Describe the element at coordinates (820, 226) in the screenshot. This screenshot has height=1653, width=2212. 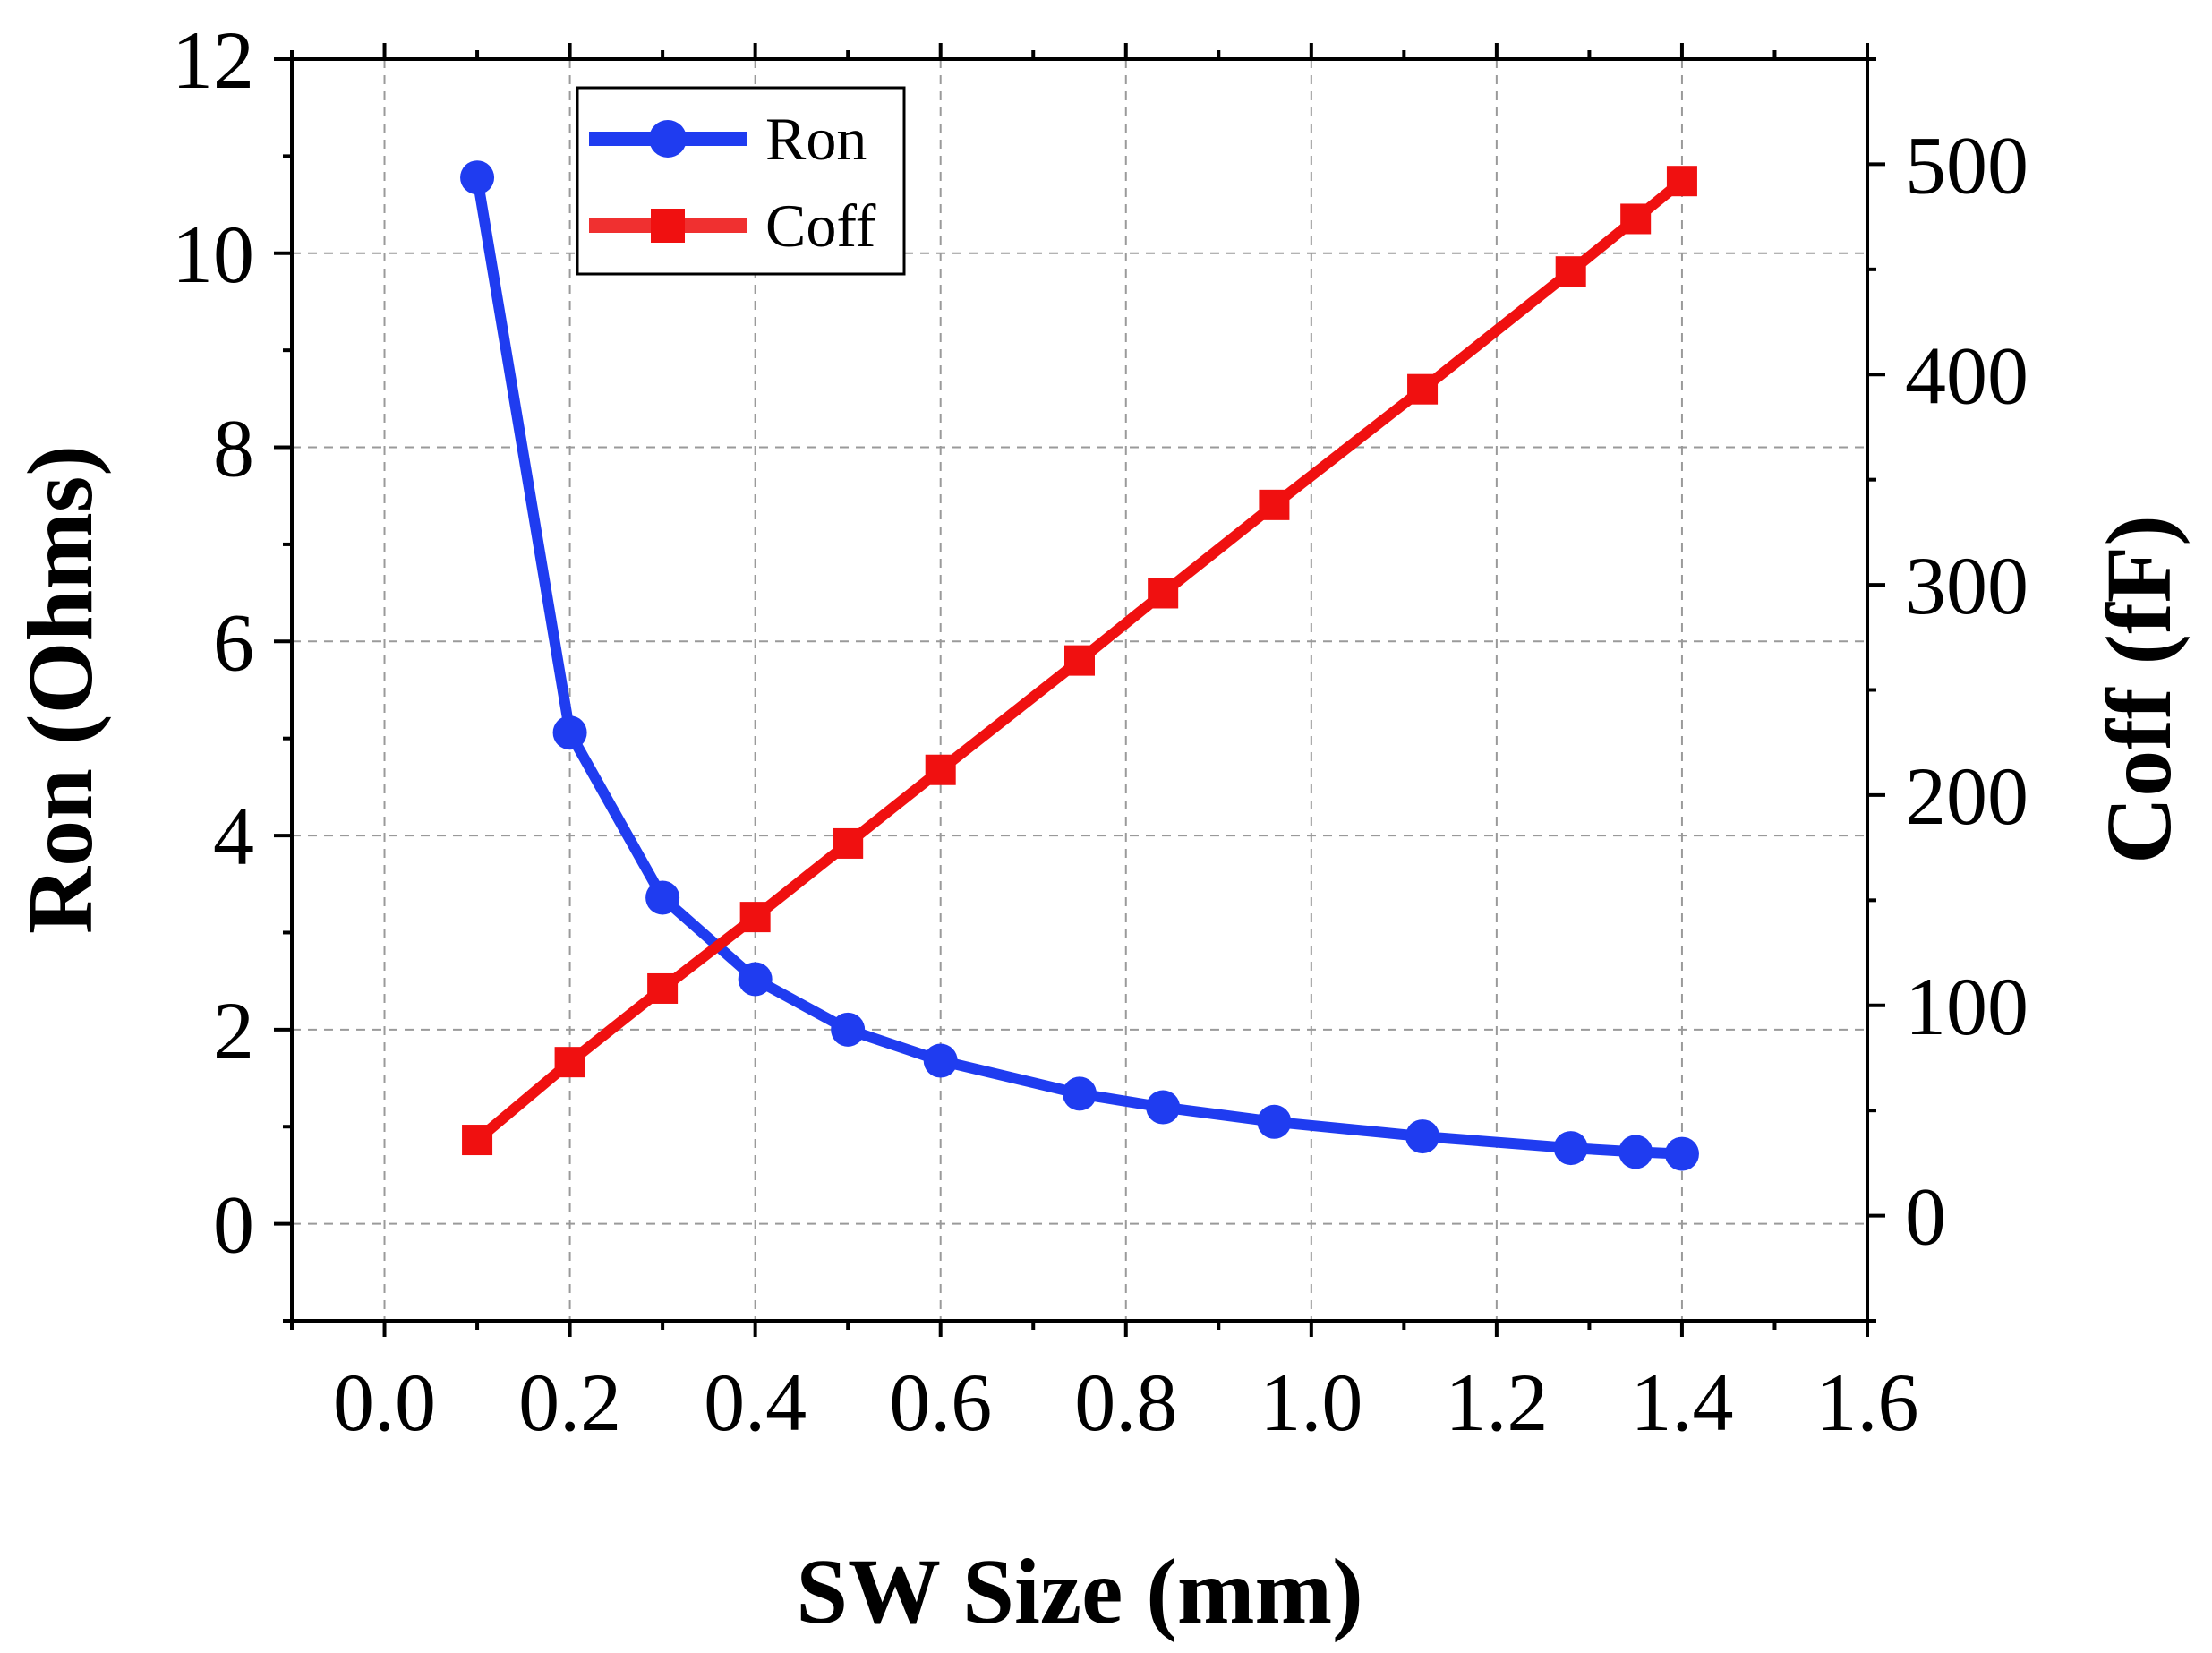
I see `legend-label-coff: Coff` at that location.